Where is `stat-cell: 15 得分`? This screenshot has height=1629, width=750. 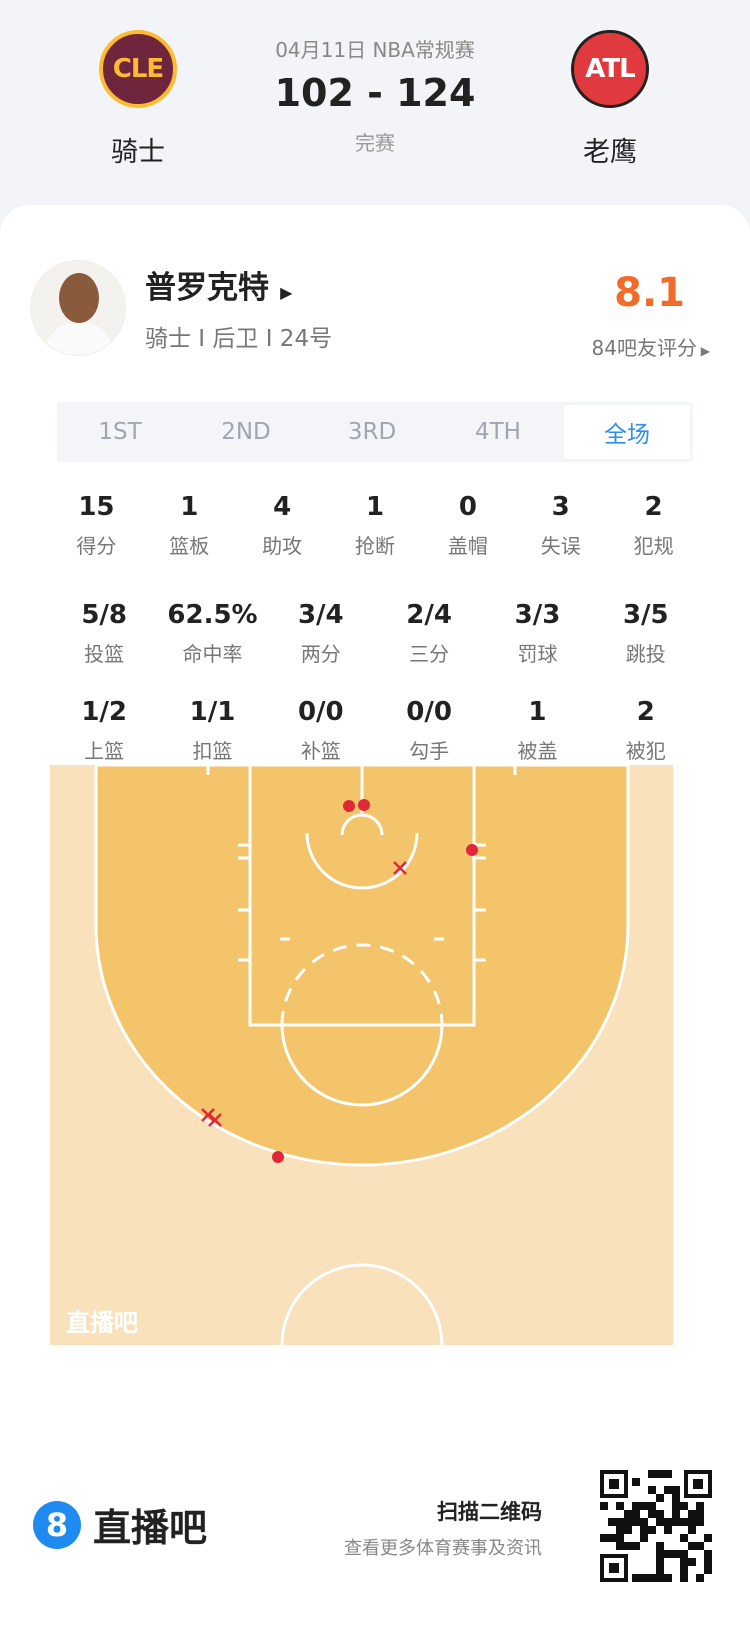
stat-cell: 15 得分 is located at coordinates (96, 525).